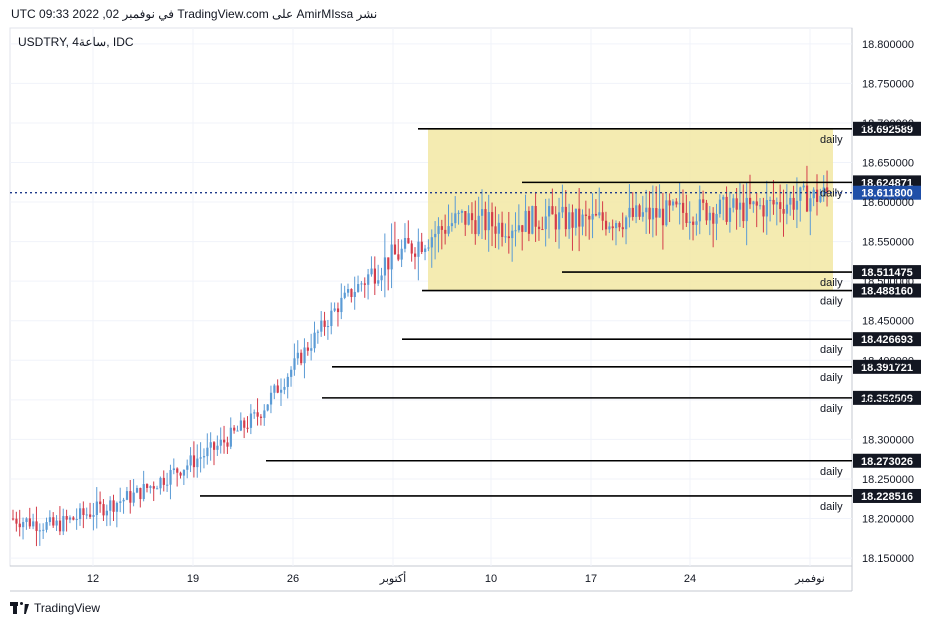  Describe the element at coordinates (888, 243) in the screenshot. I see `price-tick-label: 18.550000` at that location.